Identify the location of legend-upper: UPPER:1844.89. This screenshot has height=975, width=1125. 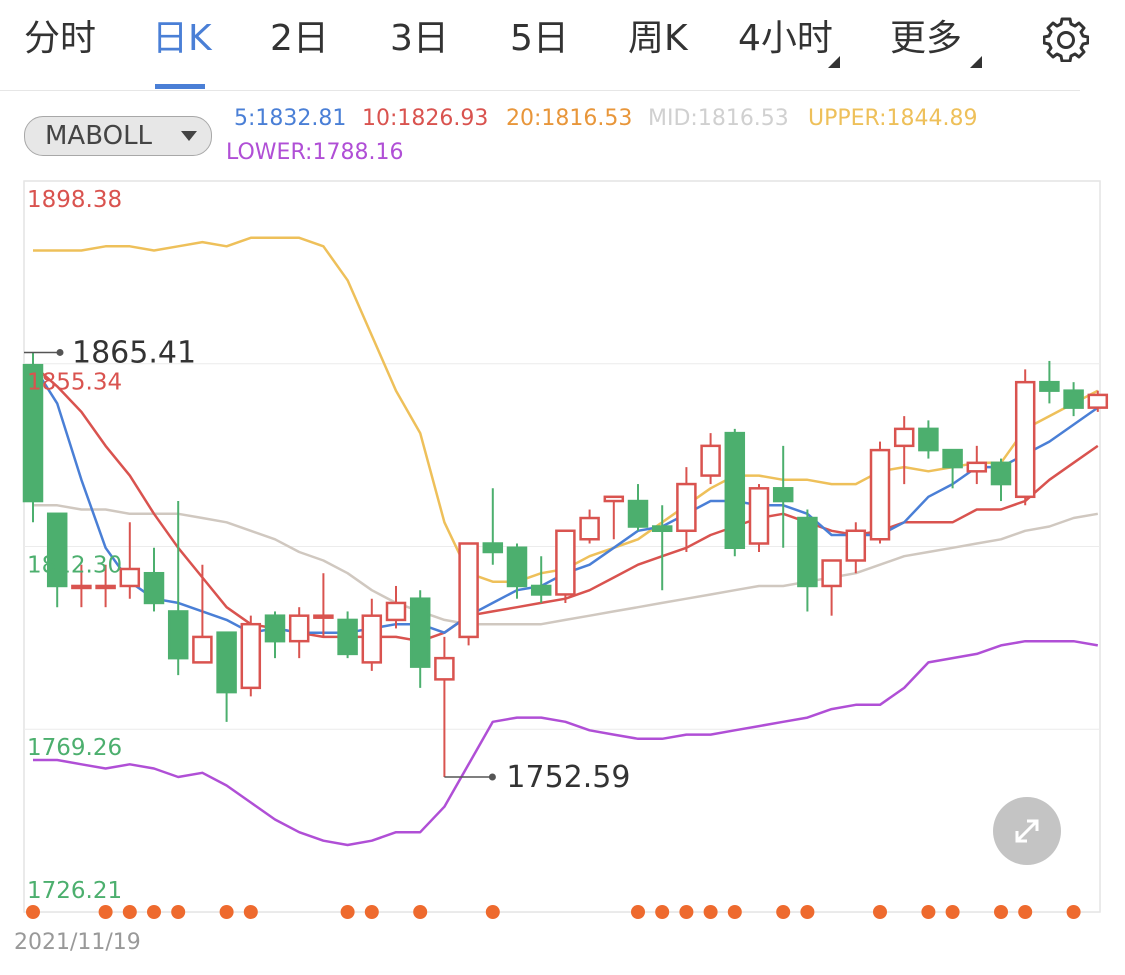
(893, 118).